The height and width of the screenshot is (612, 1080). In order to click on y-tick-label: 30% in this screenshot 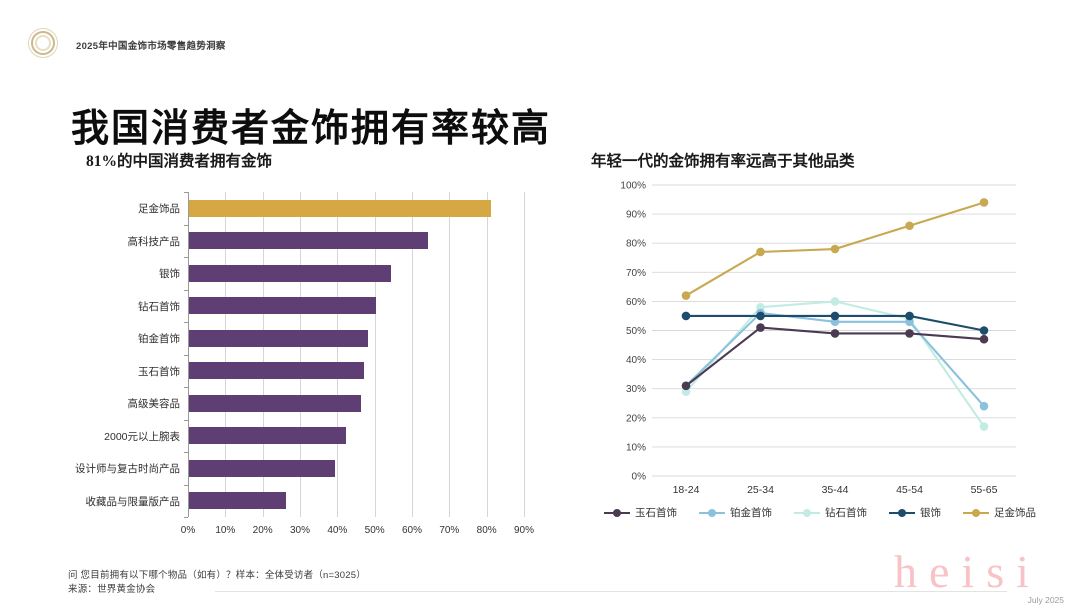, I will do `click(636, 389)`.